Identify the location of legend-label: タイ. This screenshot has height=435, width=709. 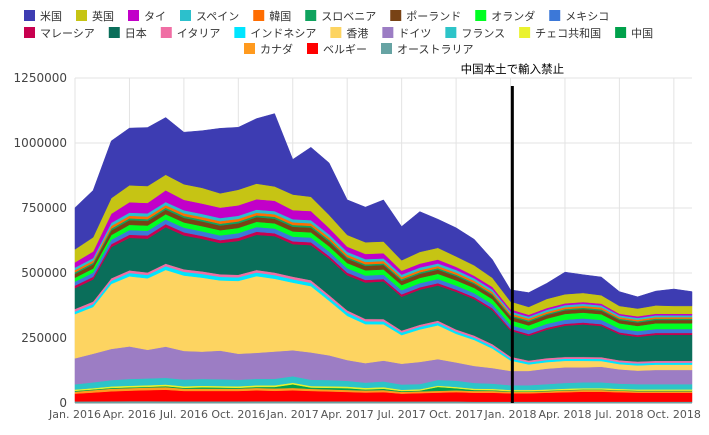
(155, 16).